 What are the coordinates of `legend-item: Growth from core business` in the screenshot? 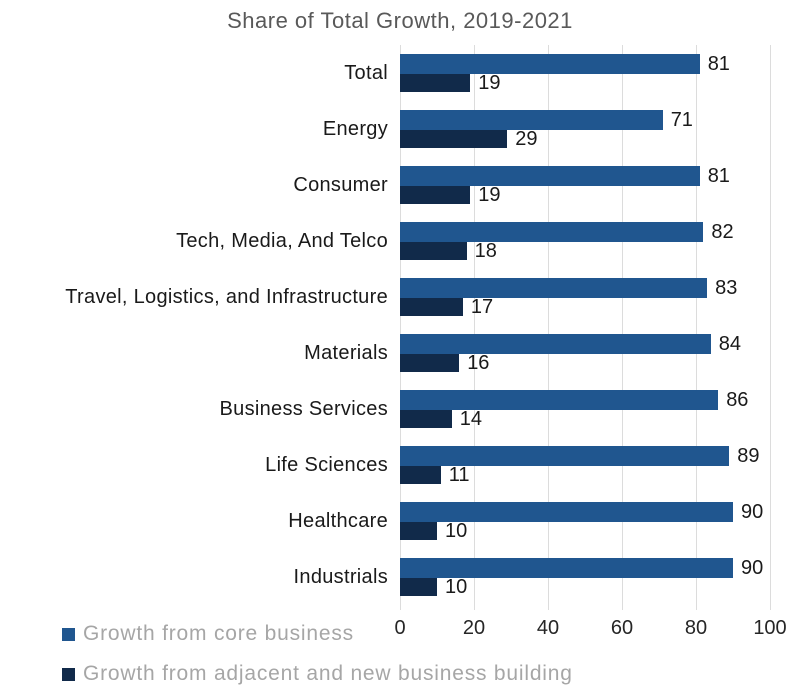 It's located at (317, 634).